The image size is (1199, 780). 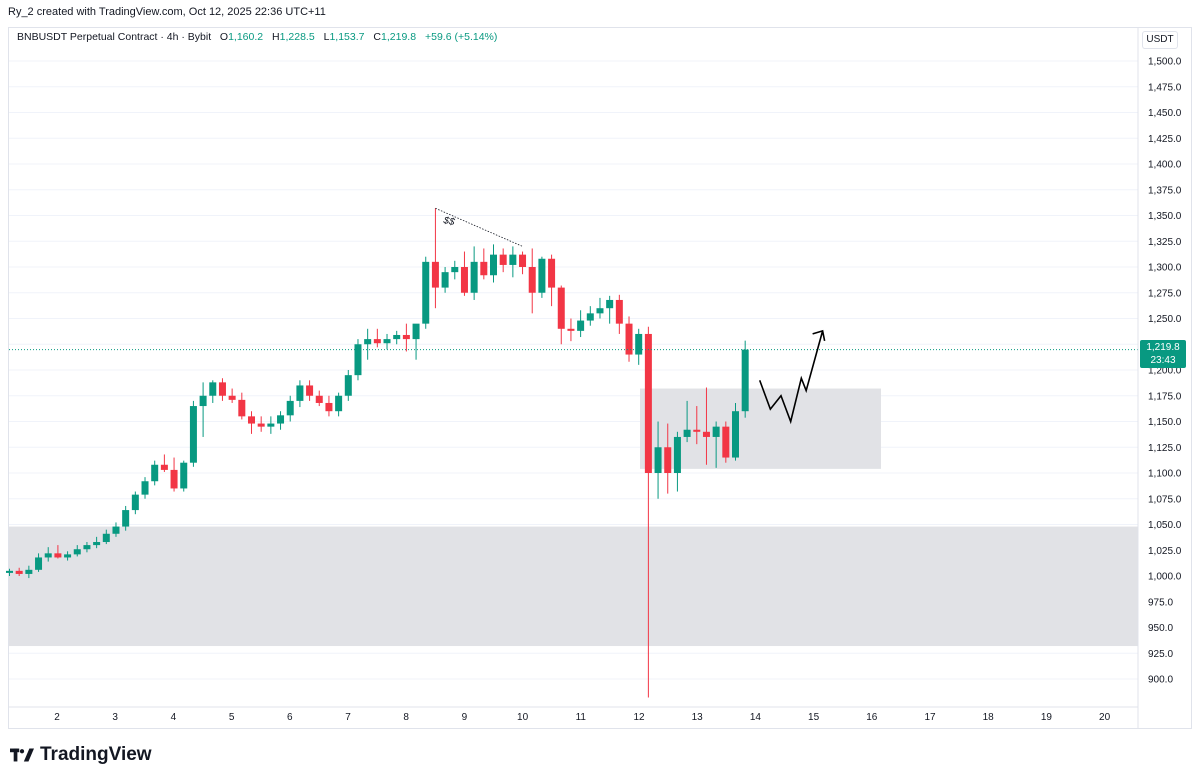 I want to click on x-tick-label: 5, so click(x=232, y=717).